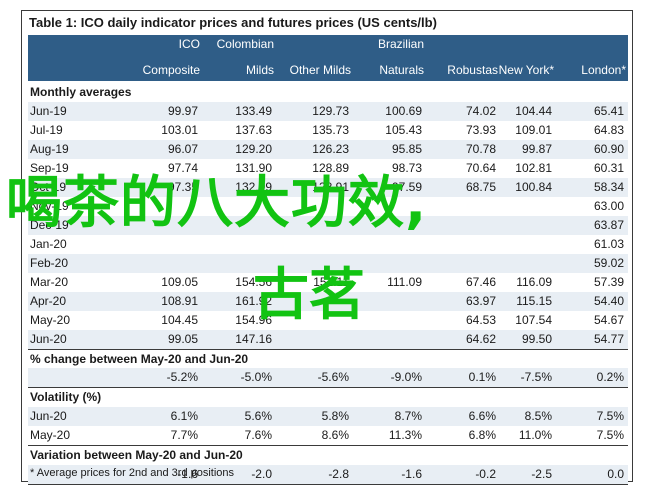 Image resolution: width=649 pixels, height=500 pixels. What do you see at coordinates (608, 130) in the screenshot?
I see `table-cell: 64.83` at bounding box center [608, 130].